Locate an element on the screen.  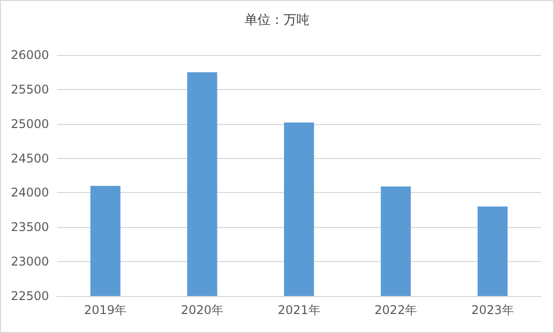
y-tick-label: 26000 is located at coordinates (29, 55).